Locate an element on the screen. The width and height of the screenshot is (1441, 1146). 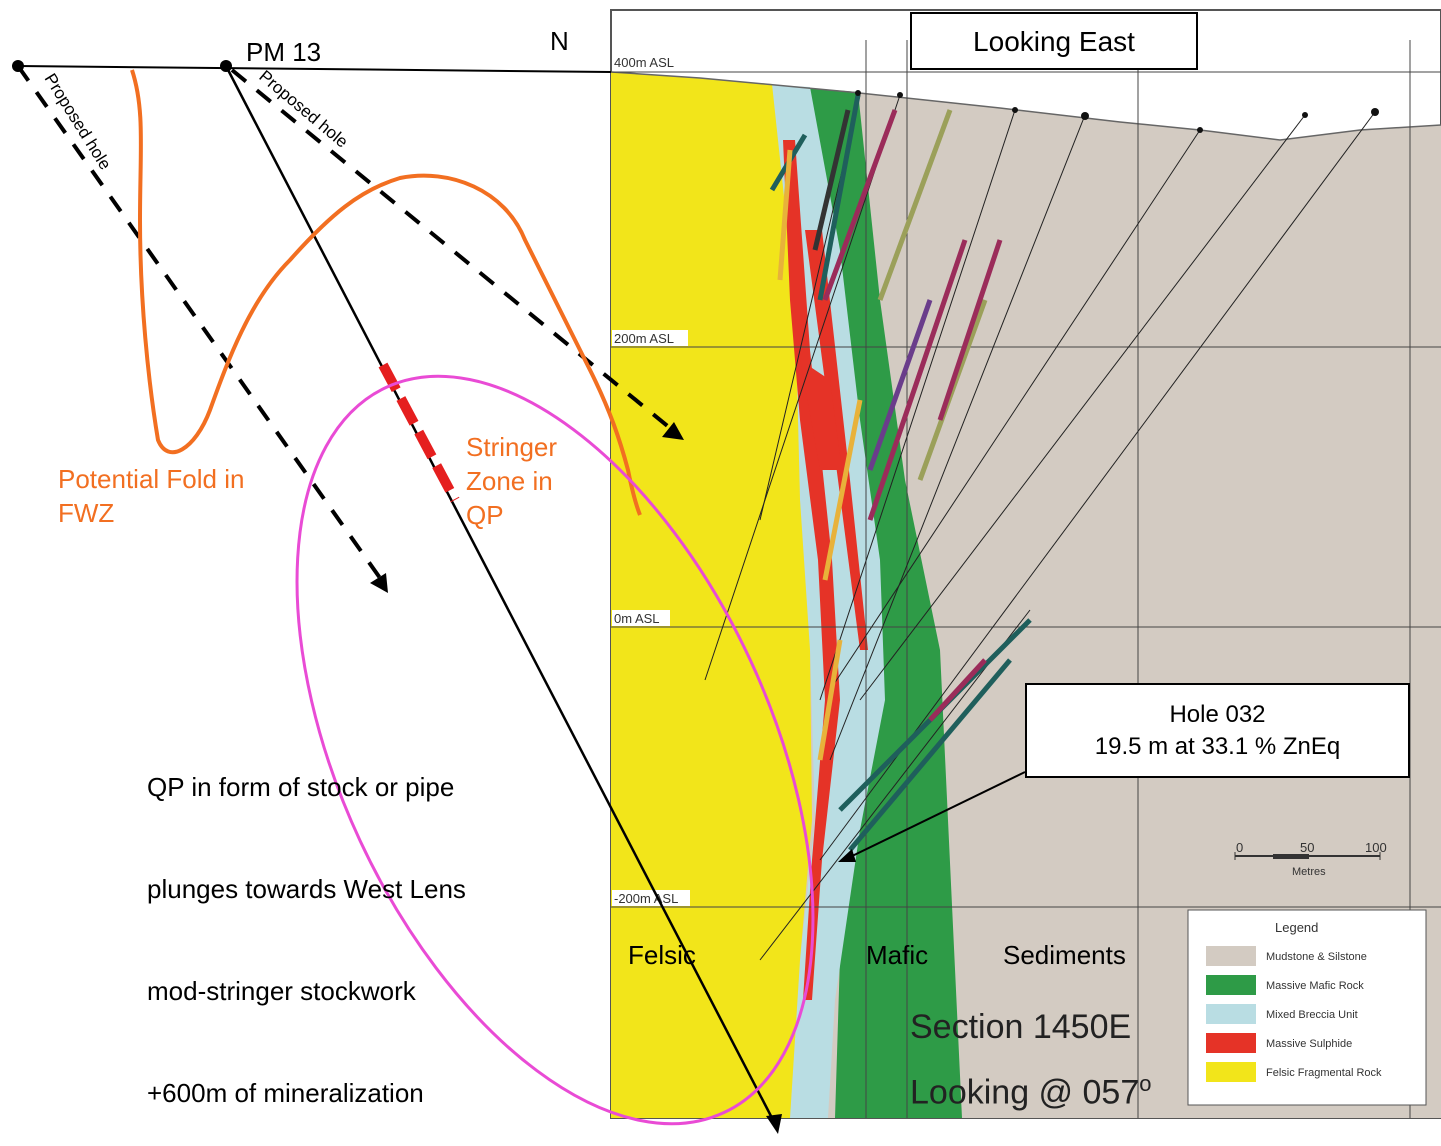
stringer-label: Stringer Zone in QP is located at coordinates (511, 481).